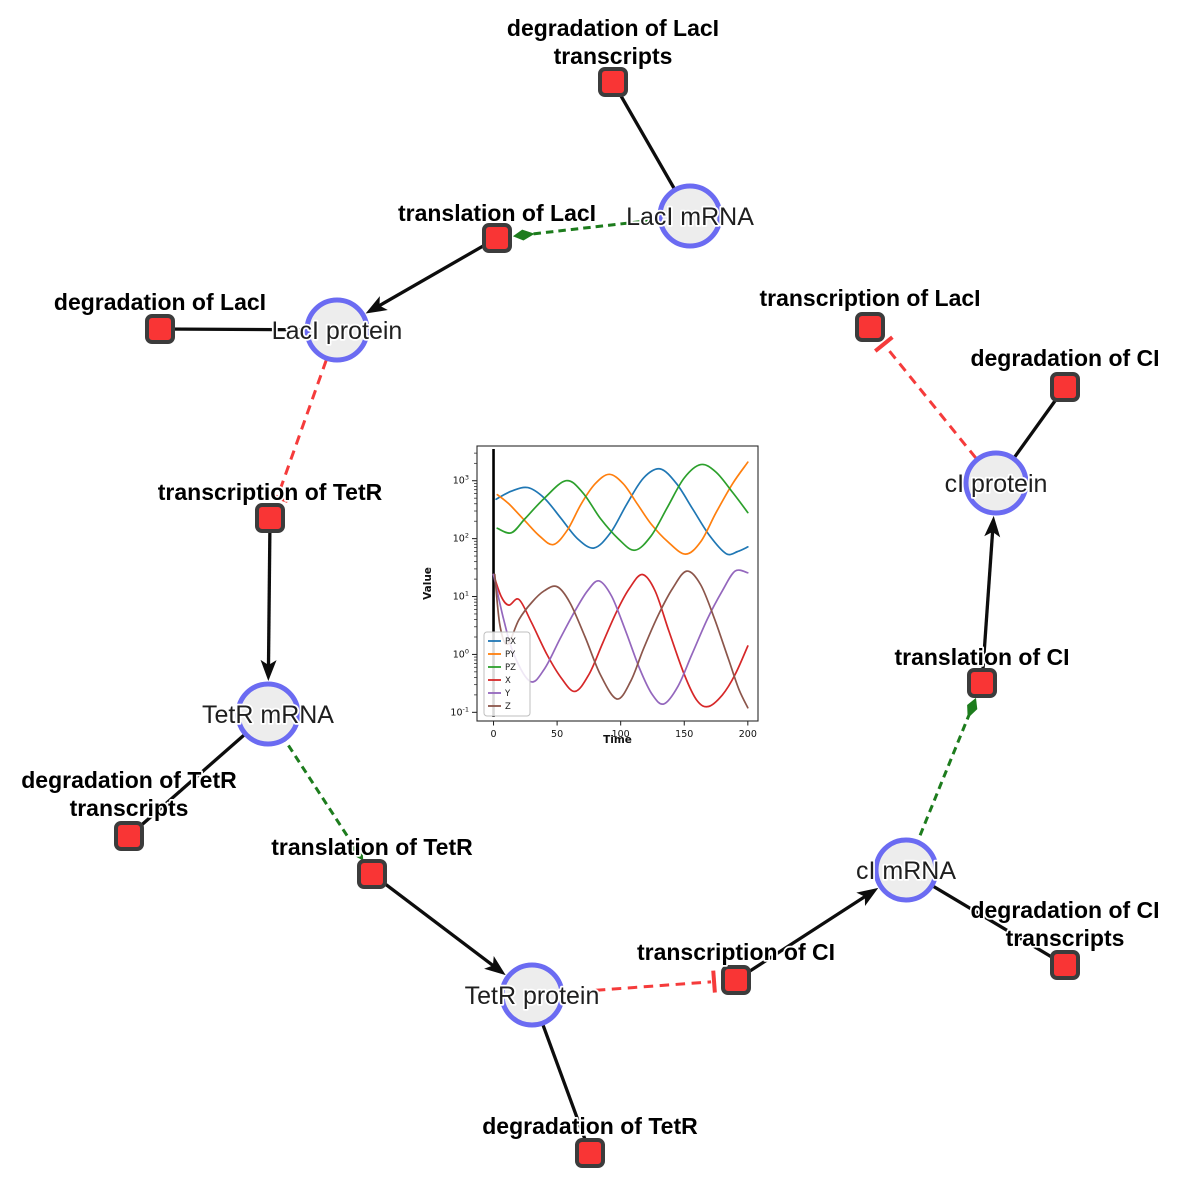  What do you see at coordinates (507, 694) in the screenshot?
I see `legend-label-Y: Y` at bounding box center [507, 694].